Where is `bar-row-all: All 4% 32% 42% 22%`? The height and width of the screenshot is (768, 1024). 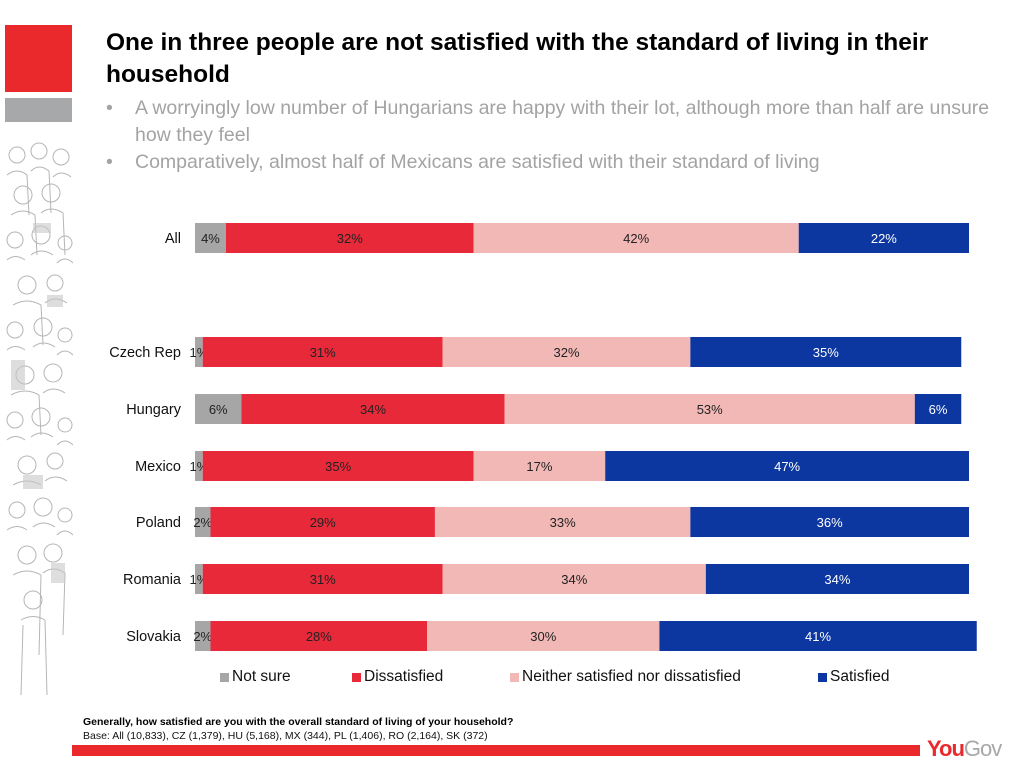 bar-row-all: All 4% 32% 42% 22% is located at coordinates (567, 238).